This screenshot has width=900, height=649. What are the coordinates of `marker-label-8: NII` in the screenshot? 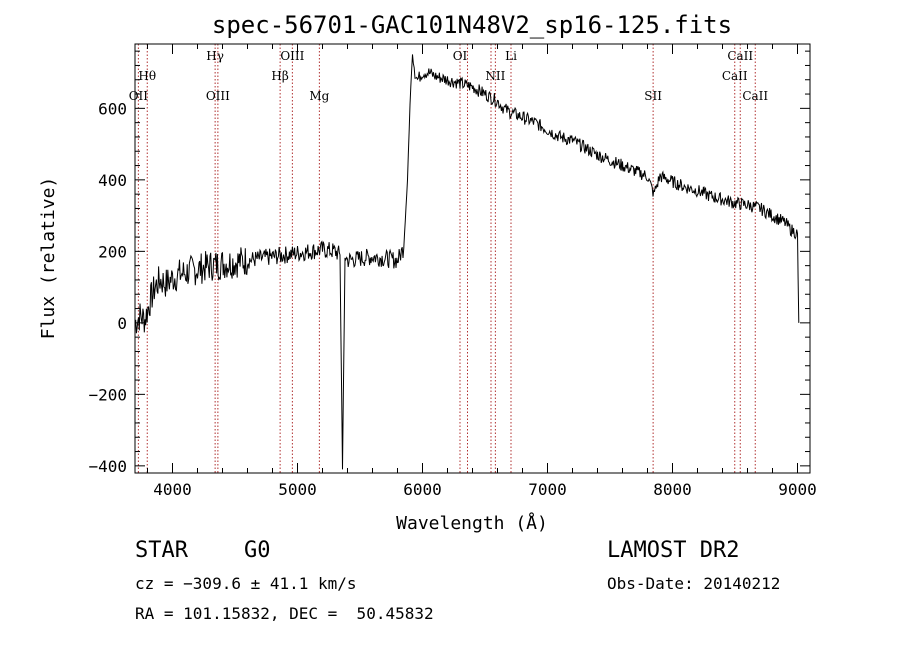 It's located at (495, 76).